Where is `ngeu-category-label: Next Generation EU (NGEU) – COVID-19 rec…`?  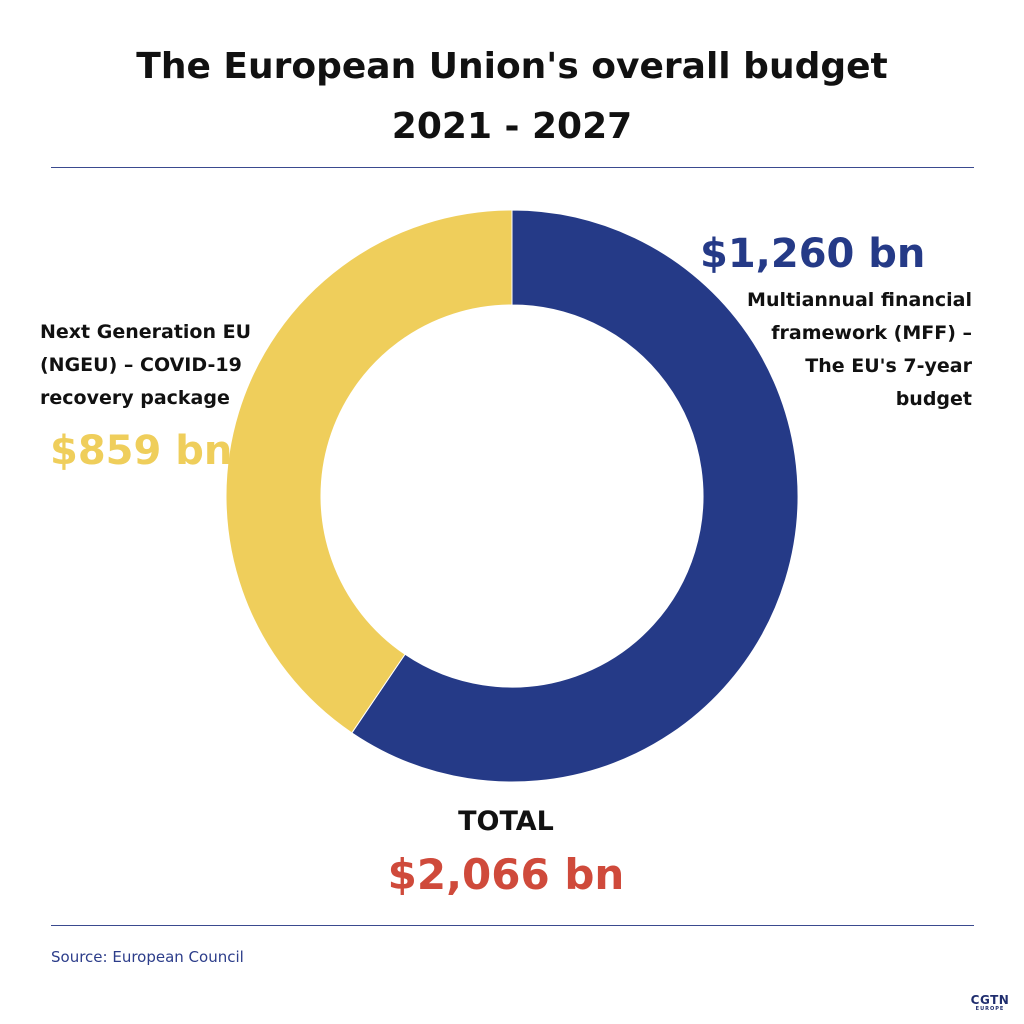 ngeu-category-label: Next Generation EU (NGEU) – COVID-19 rec… is located at coordinates (160, 365).